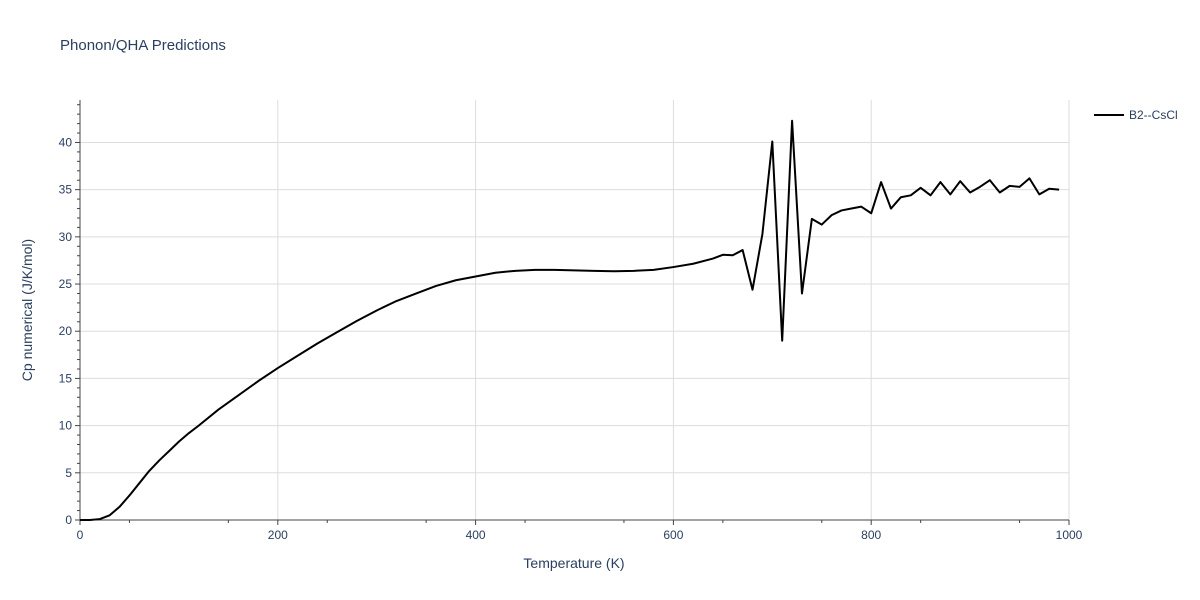 Image resolution: width=1200 pixels, height=600 pixels. Describe the element at coordinates (66, 426) in the screenshot. I see `y-tick-label: 10` at that location.